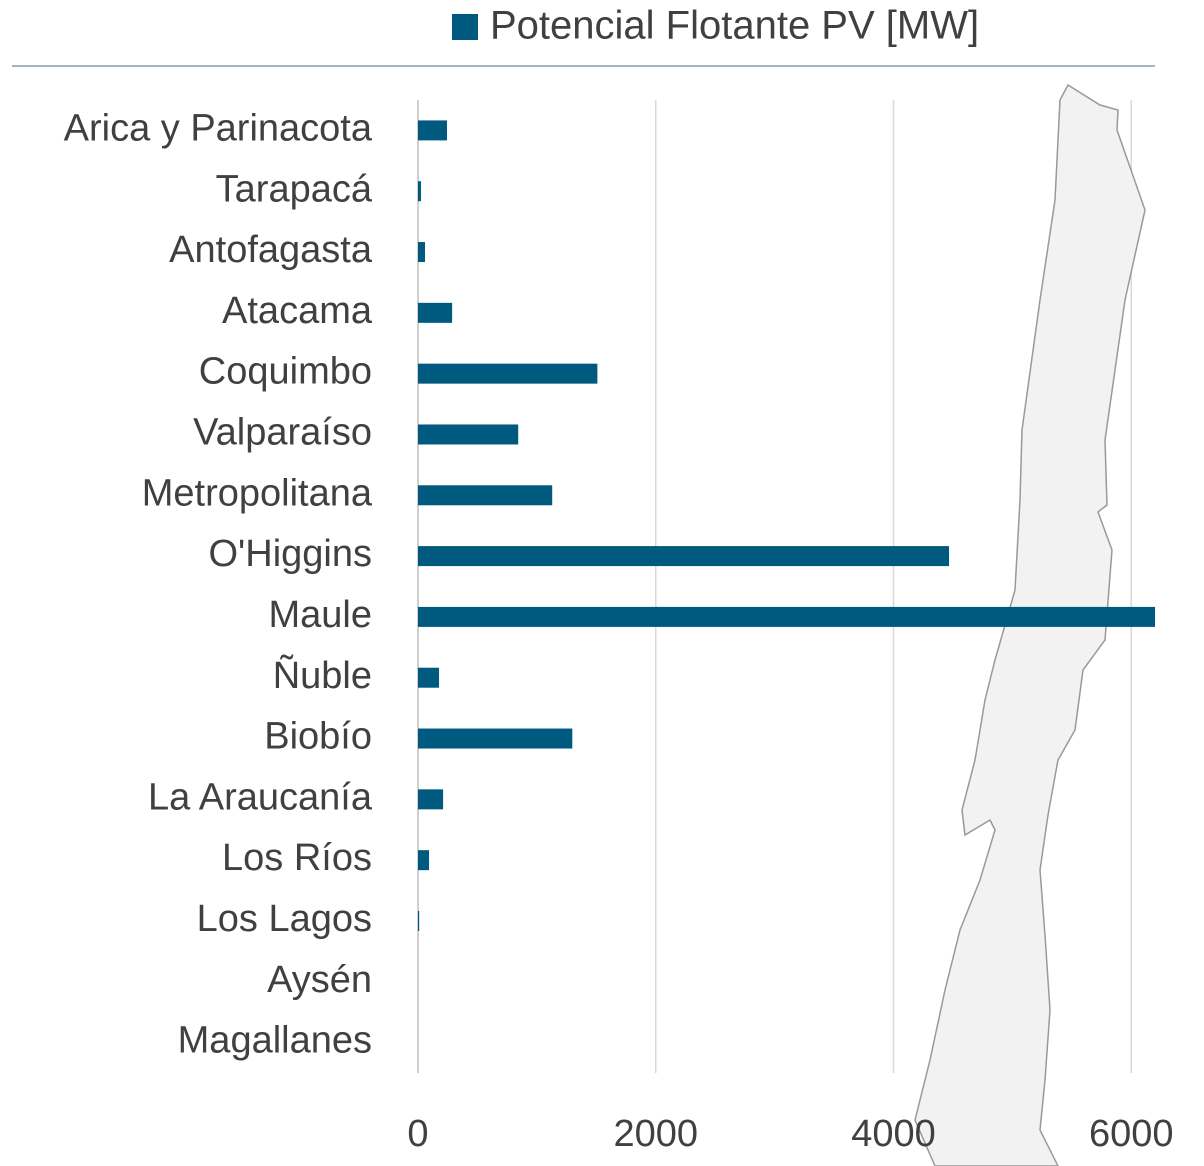 This screenshot has height=1166, width=1204. Describe the element at coordinates (417, 1134) in the screenshot. I see `x-tick-label: 0` at that location.